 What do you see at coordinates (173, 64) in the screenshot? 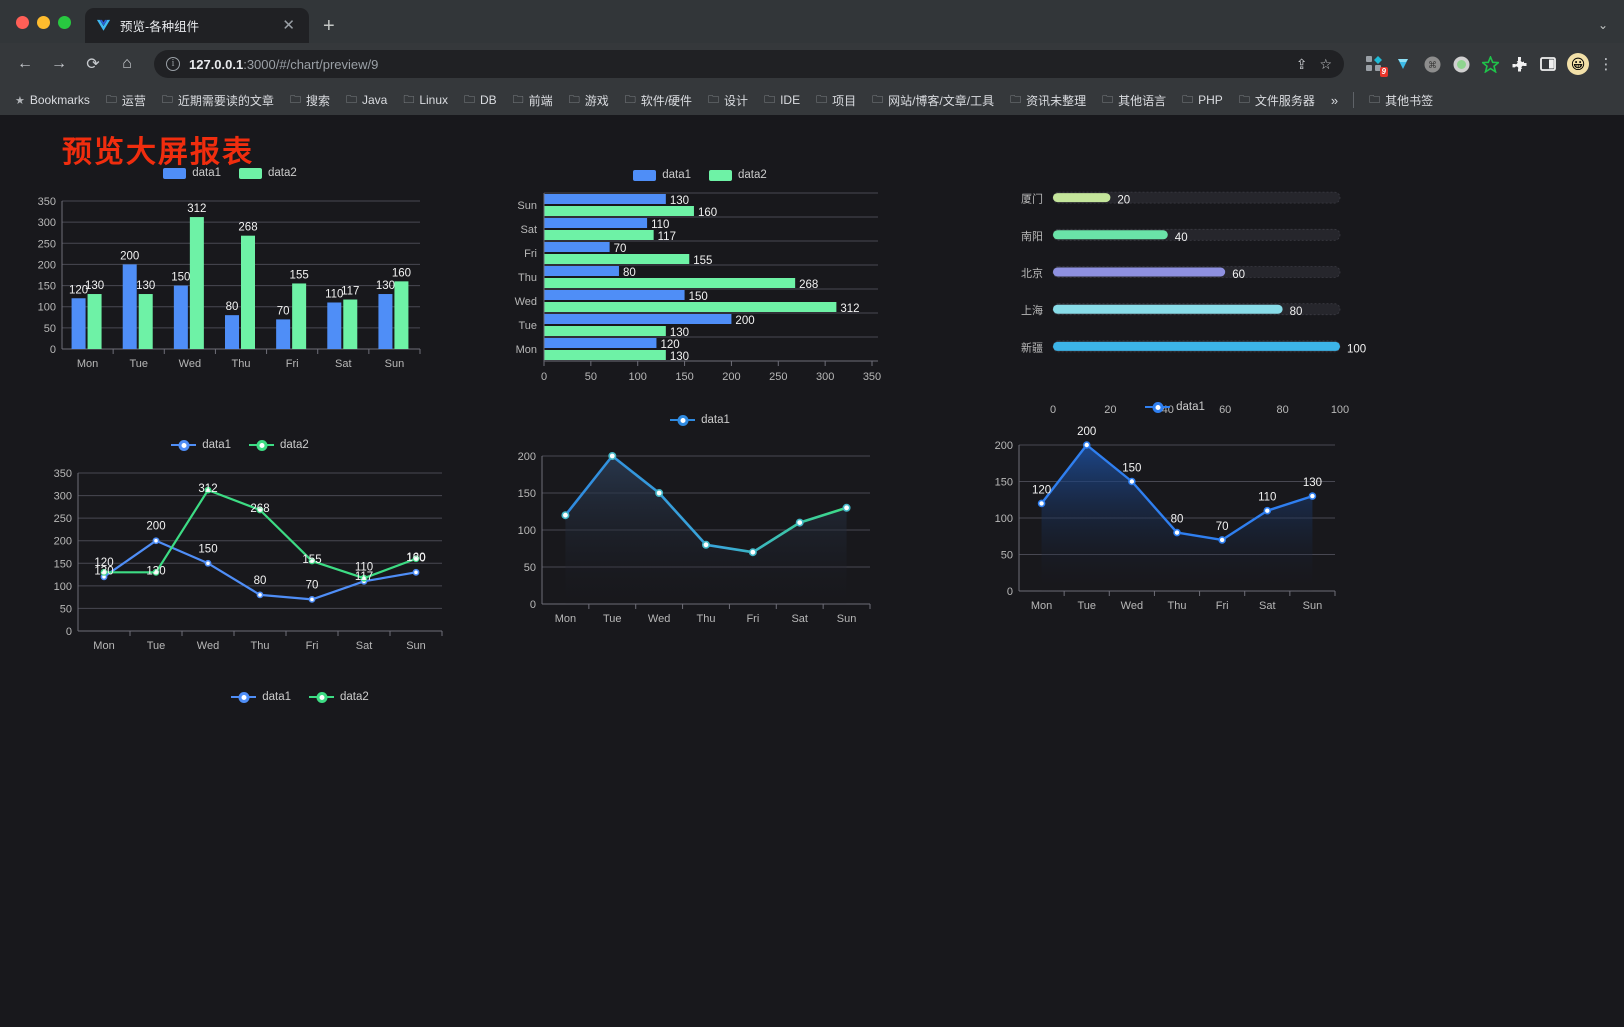
I see `site-info-icon: i` at bounding box center [173, 64].